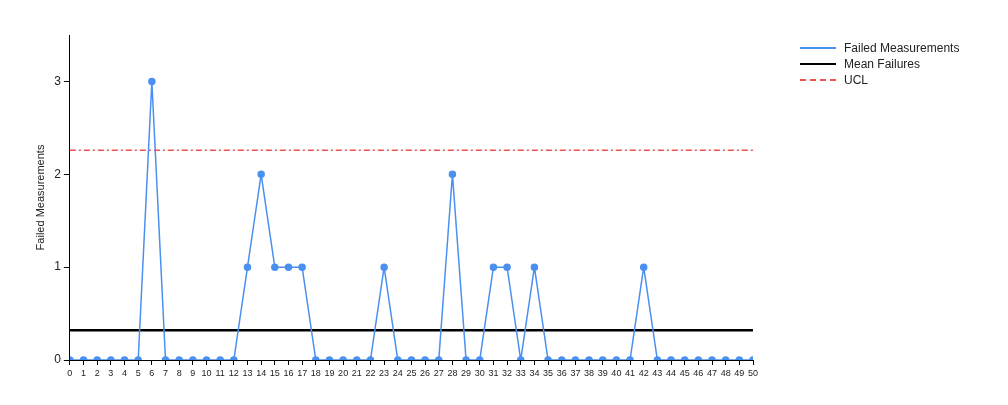 The width and height of the screenshot is (1008, 405). I want to click on x-tick-label: 14, so click(261, 372).